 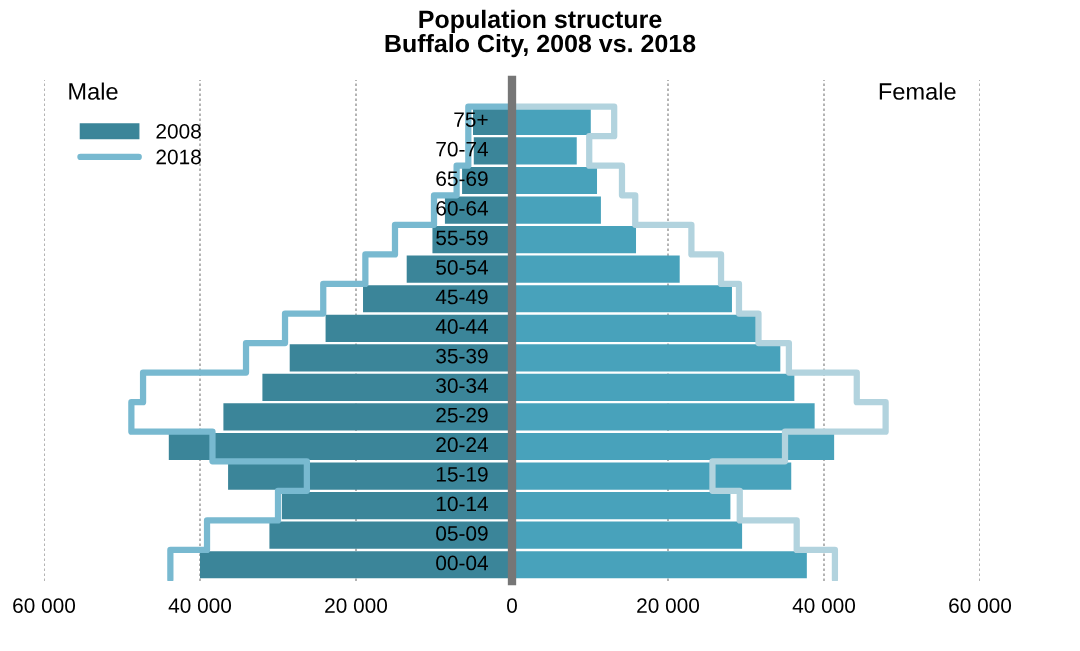 I want to click on chart-title: Population structure Buffalo City, 2008 vs. 2018, so click(x=540, y=33).